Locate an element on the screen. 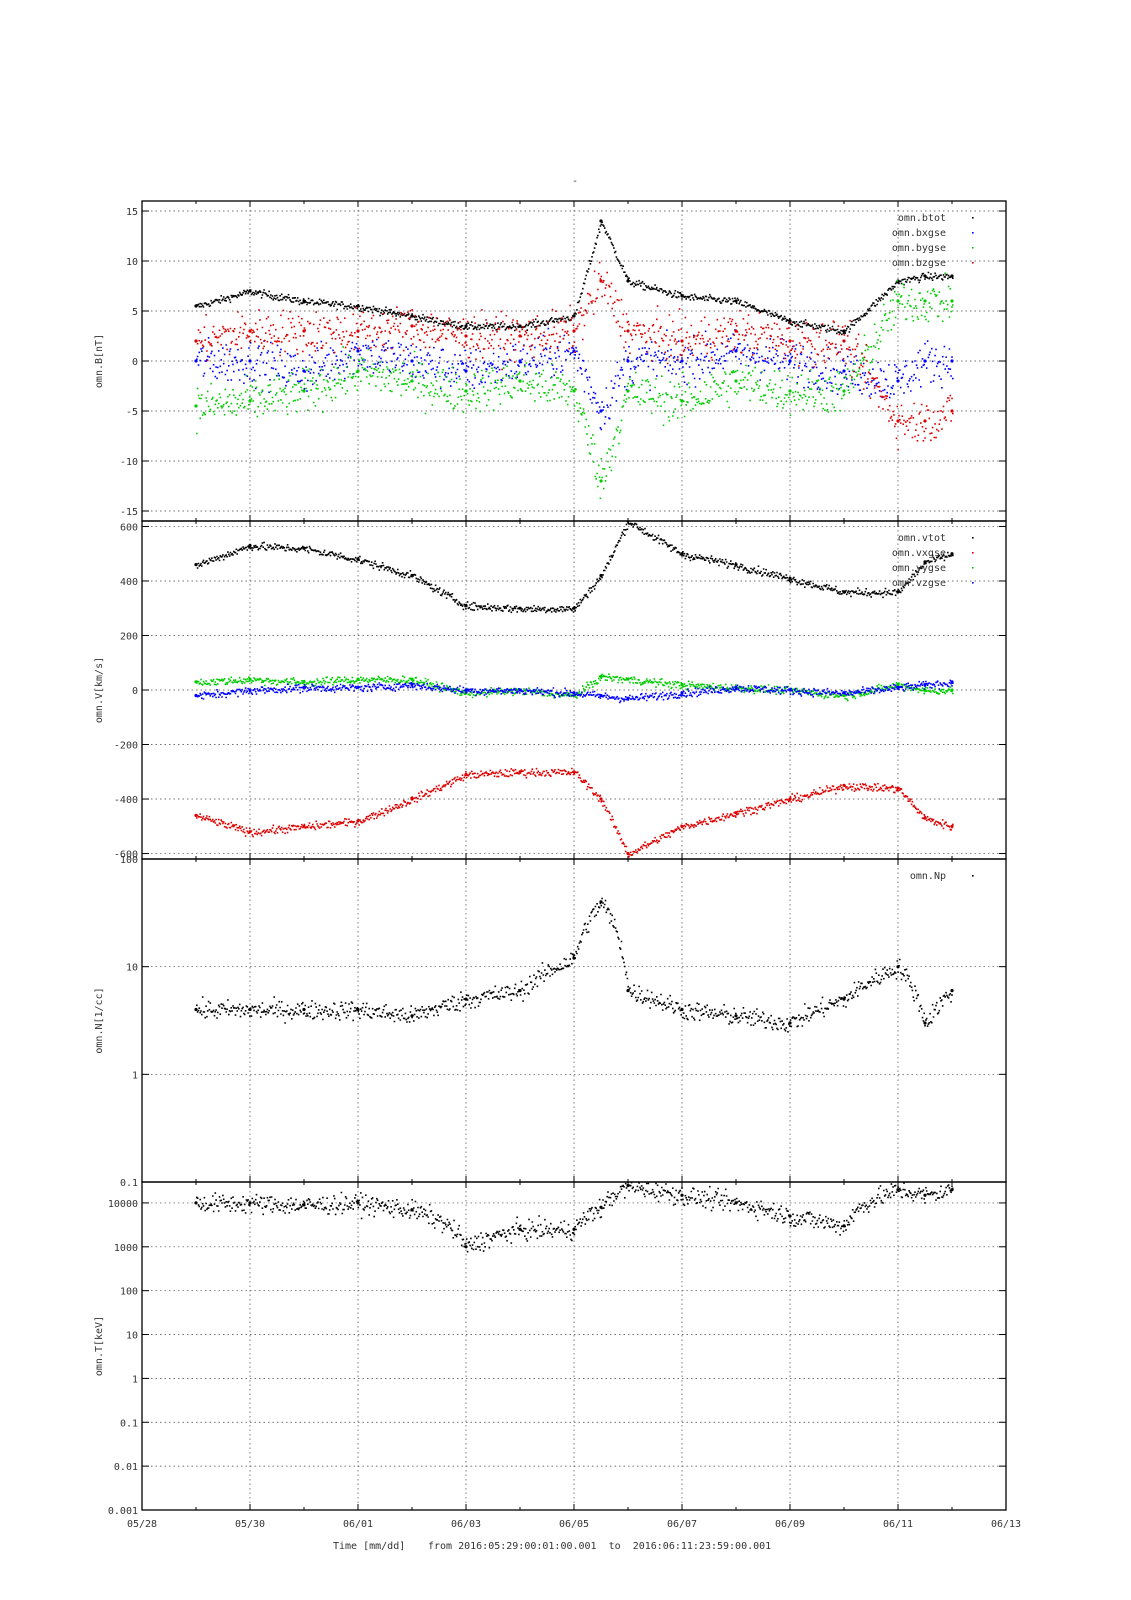 Image resolution: width=1131 pixels, height=1600 pixels. x-tick-label: 06/09 is located at coordinates (790, 1524).